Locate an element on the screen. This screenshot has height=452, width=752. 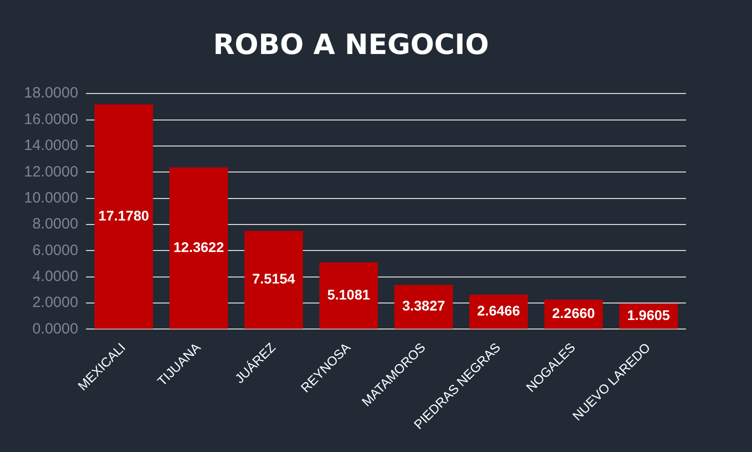
data-label: 12.3622 is located at coordinates (198, 246).